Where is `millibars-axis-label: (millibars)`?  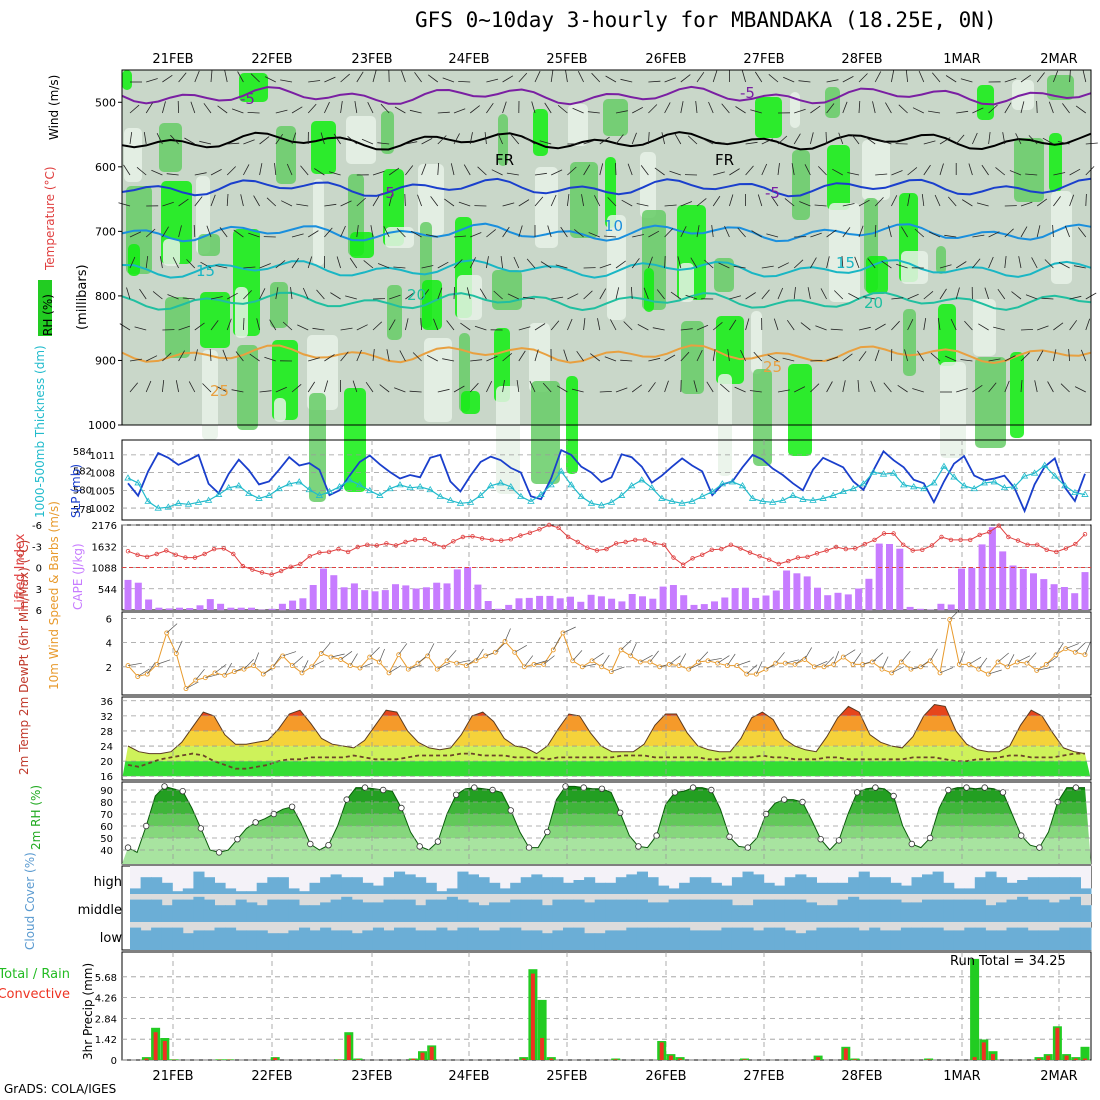 millibars-axis-label: (millibars) is located at coordinates (82, 297).